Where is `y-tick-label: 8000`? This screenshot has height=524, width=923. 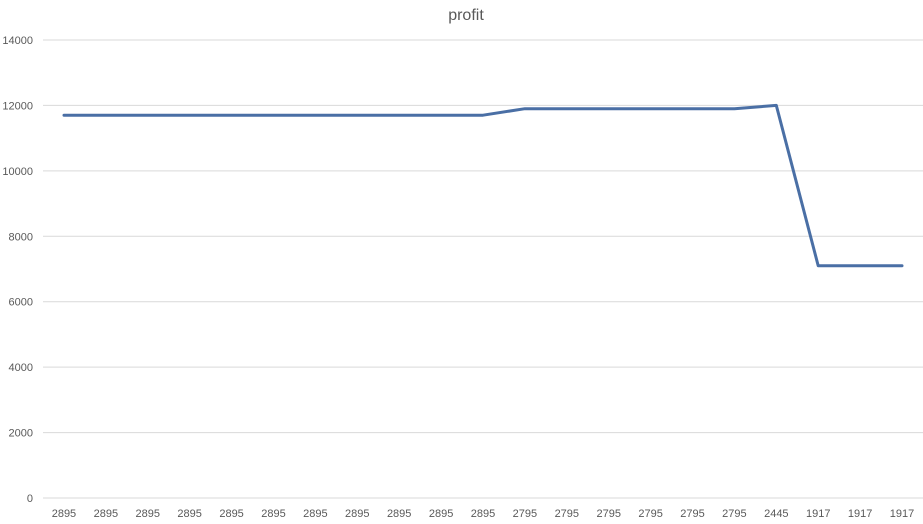
y-tick-label: 8000 is located at coordinates (21, 237).